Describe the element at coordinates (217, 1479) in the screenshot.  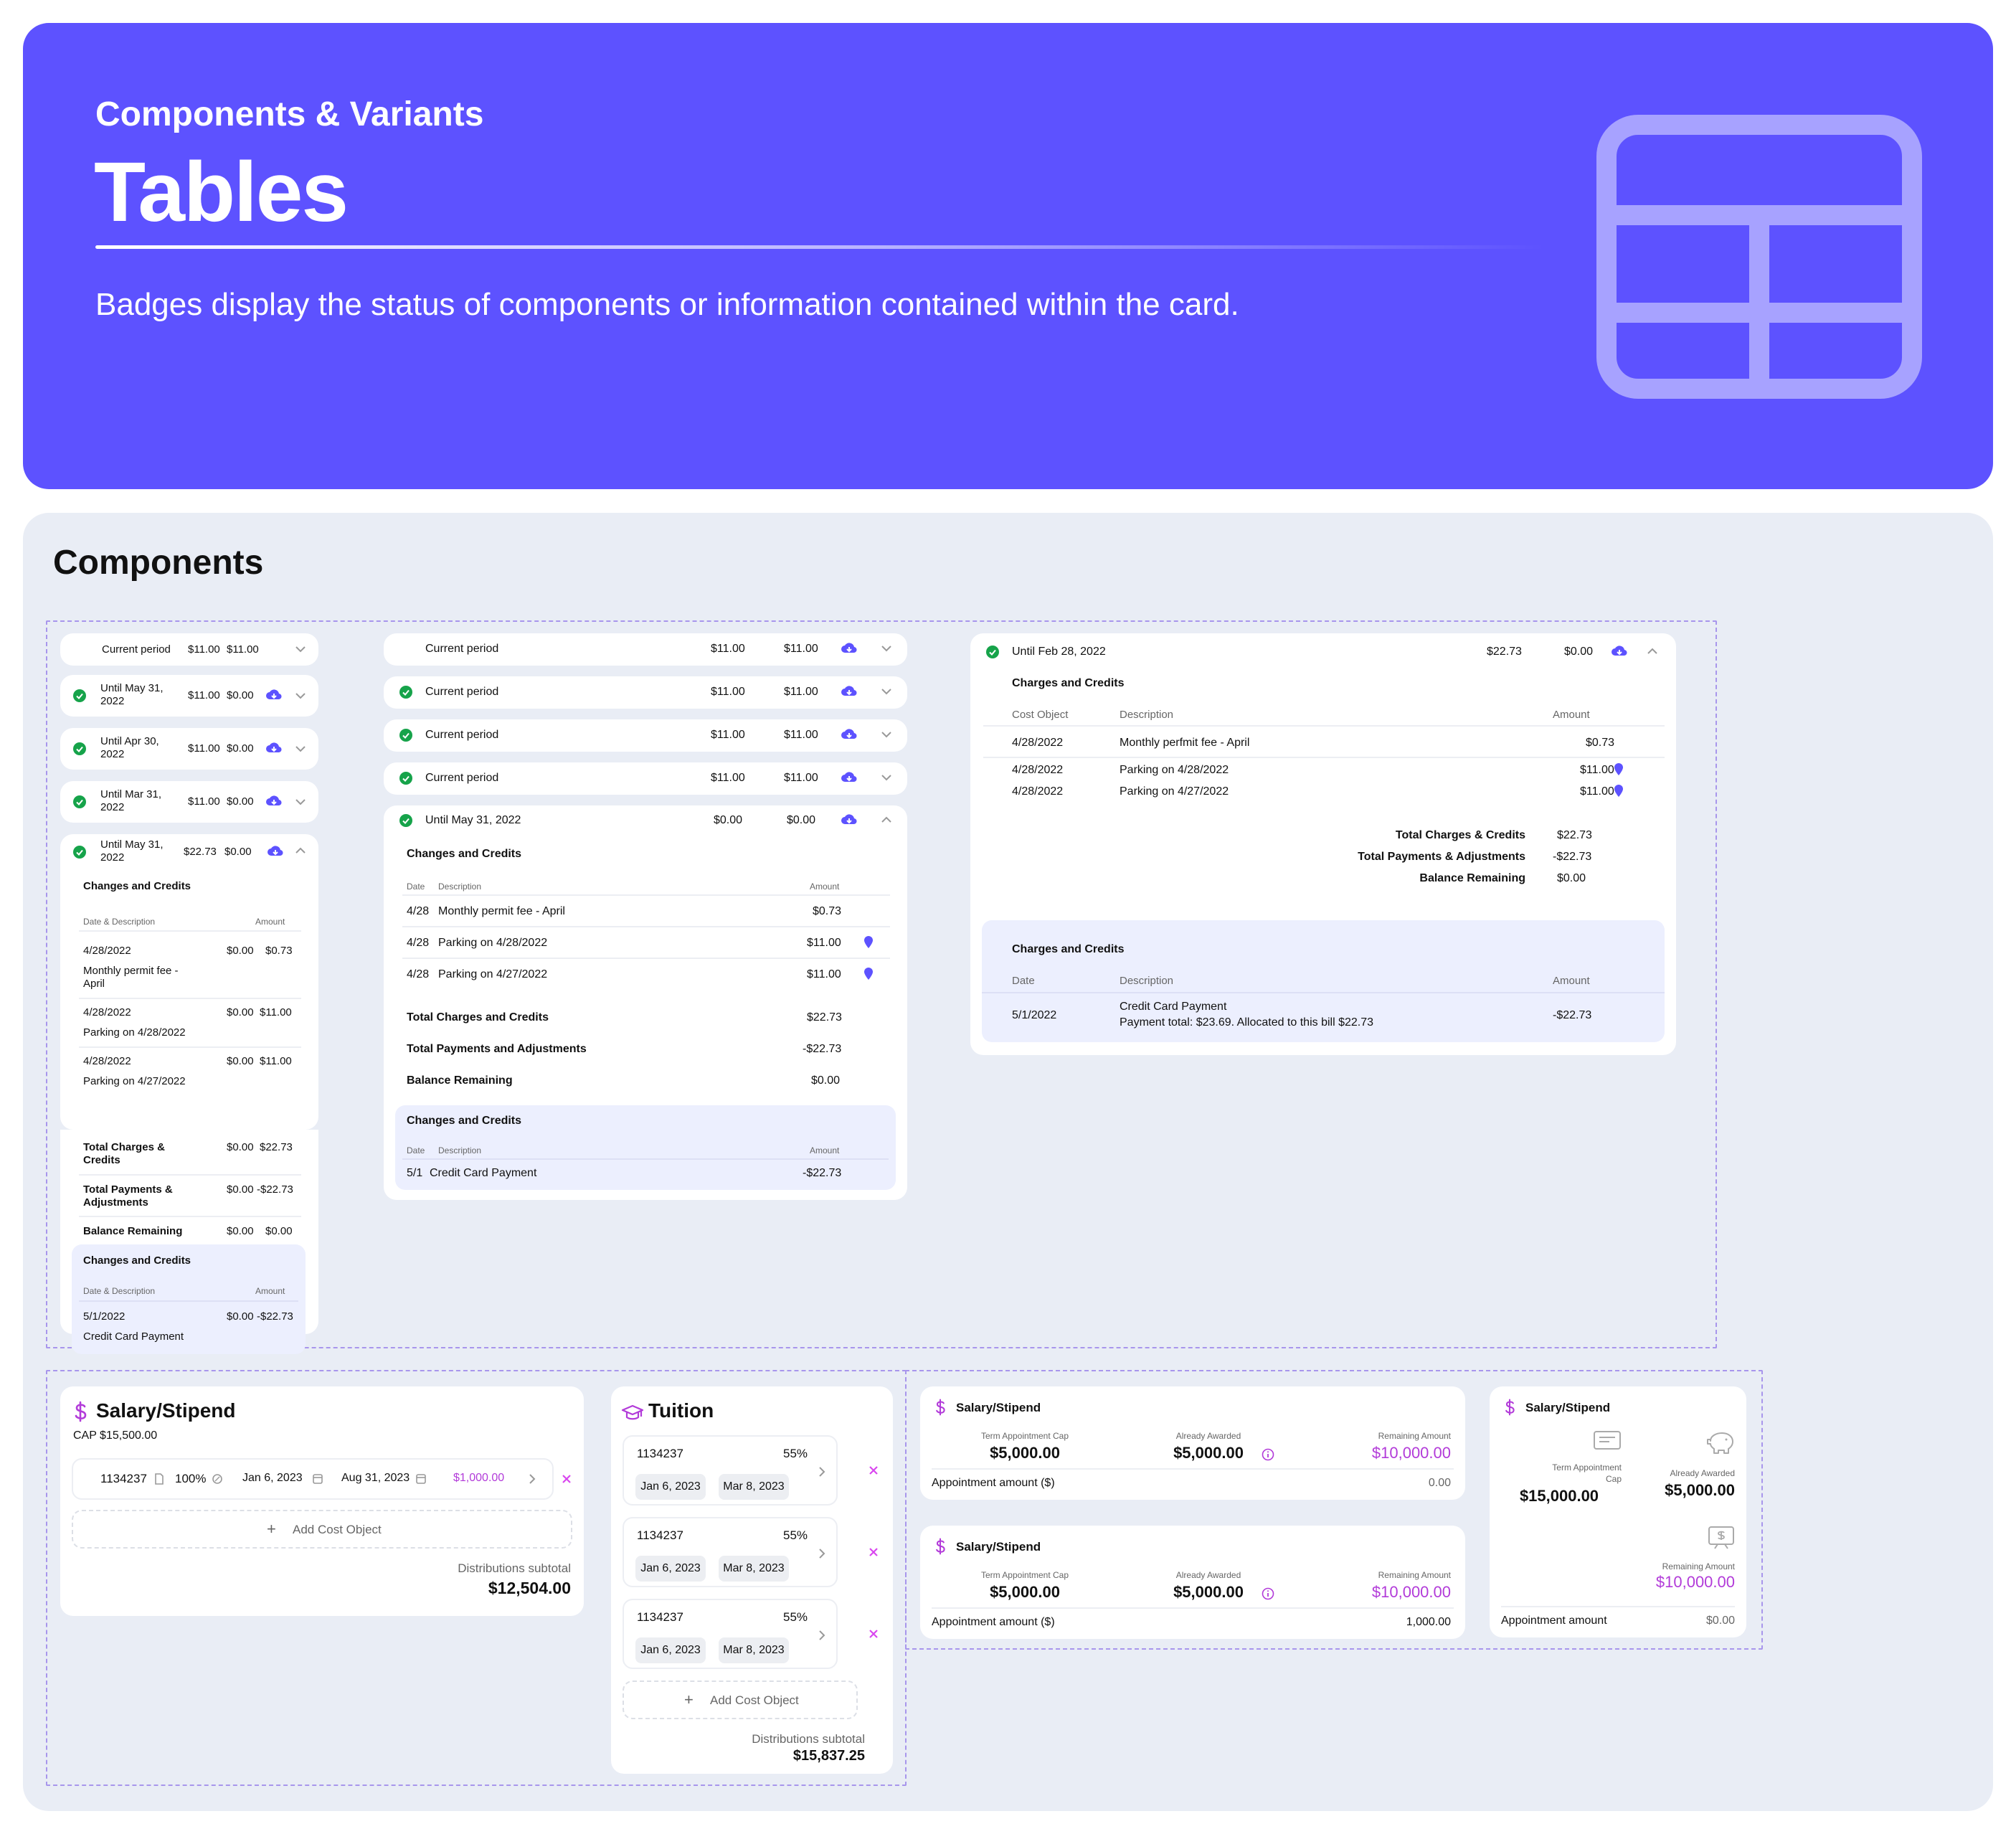
I see `percent-icon` at that location.